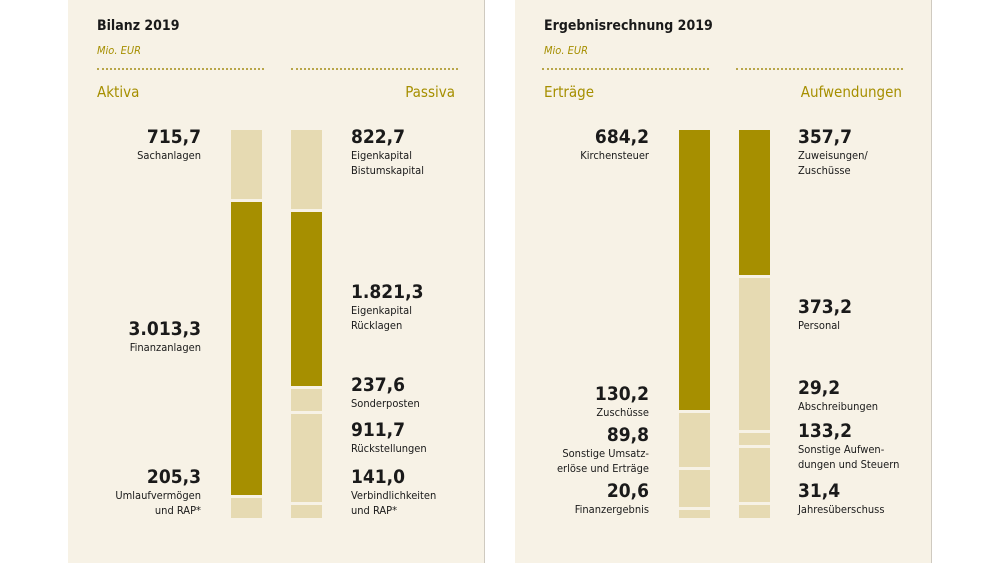 This screenshot has width=1000, height=563. What do you see at coordinates (169, 155) in the screenshot?
I see `category-label: Sachanlagen` at bounding box center [169, 155].